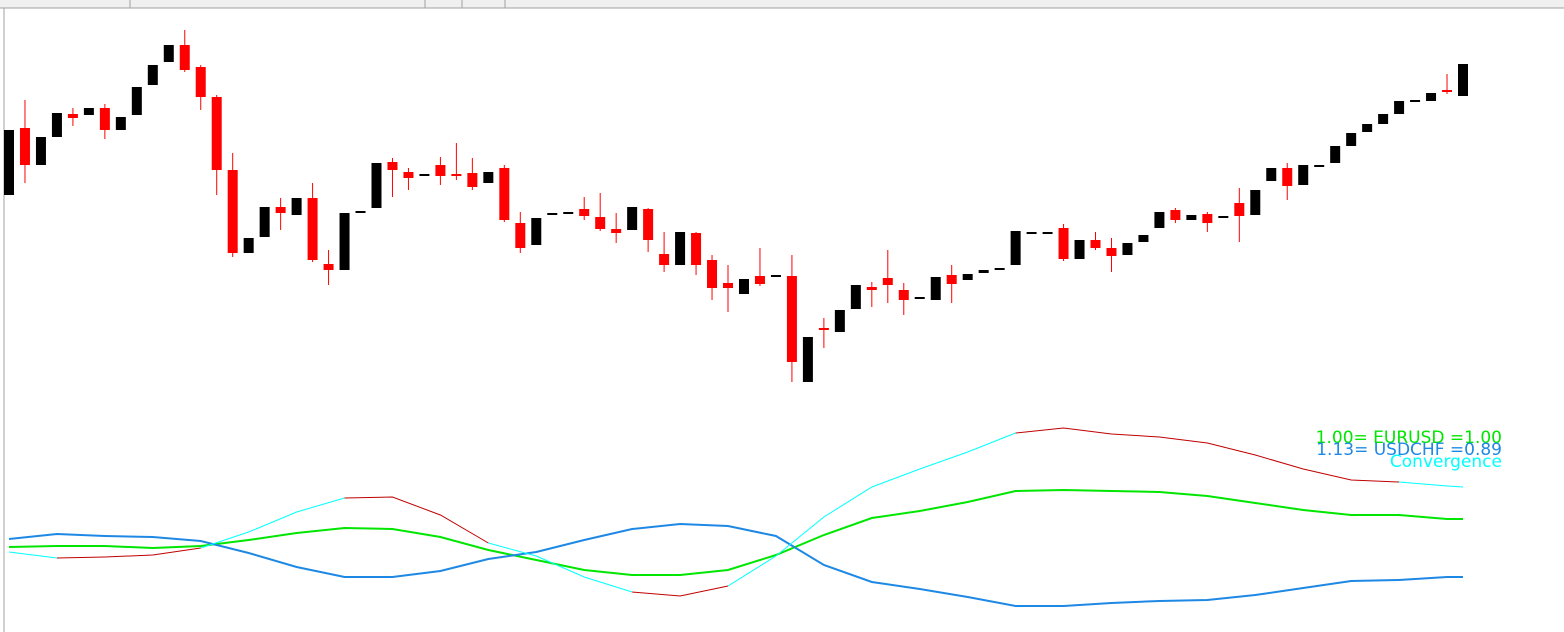 The width and height of the screenshot is (1564, 632). What do you see at coordinates (1409, 438) in the screenshot?
I see `legend-entry: 1.00= EURUSD =1.00` at bounding box center [1409, 438].